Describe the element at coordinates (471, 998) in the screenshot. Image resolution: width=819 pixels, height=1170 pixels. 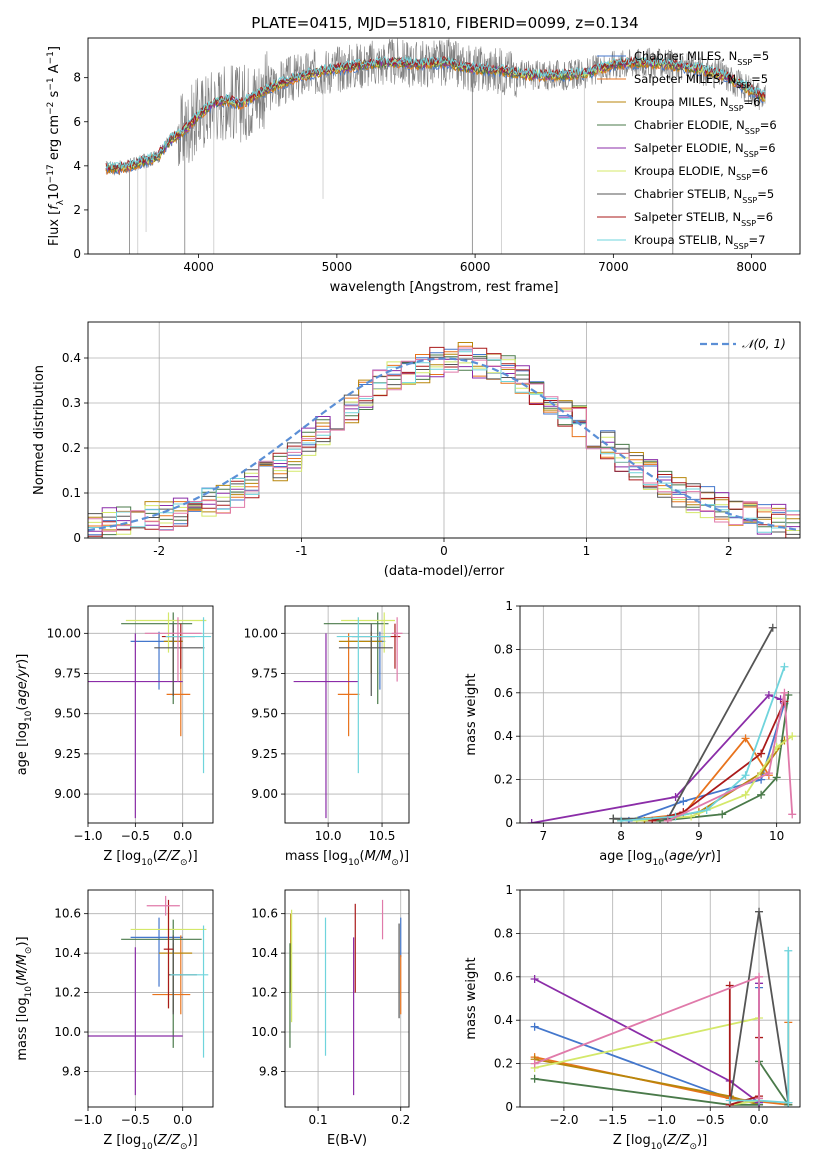
I see `weight-vs-Z-ylabel: mass weight` at that location.